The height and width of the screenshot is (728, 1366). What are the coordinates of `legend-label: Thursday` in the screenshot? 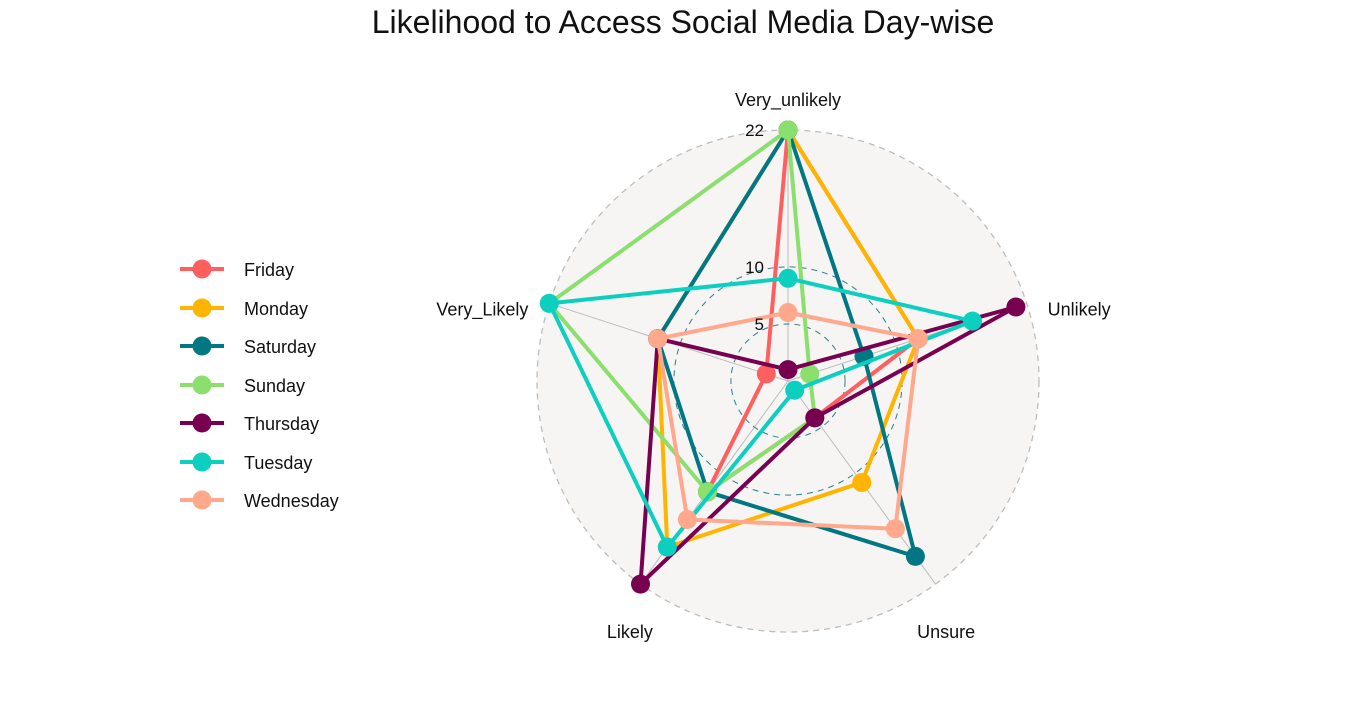 It's located at (282, 424).